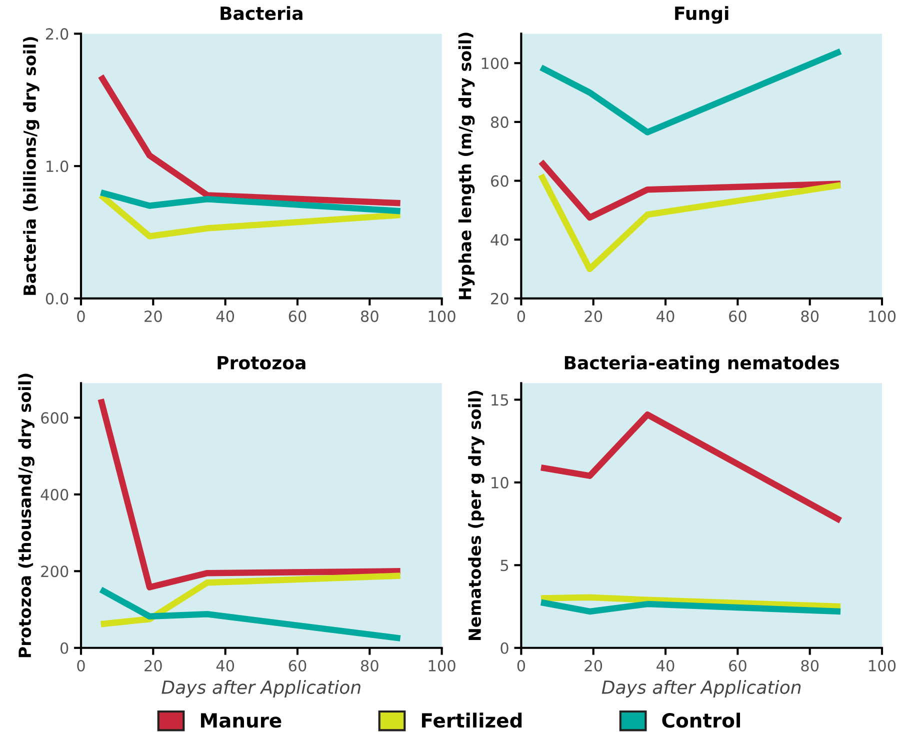  Describe the element at coordinates (499, 298) in the screenshot. I see `y-tick-label: 20` at that location.